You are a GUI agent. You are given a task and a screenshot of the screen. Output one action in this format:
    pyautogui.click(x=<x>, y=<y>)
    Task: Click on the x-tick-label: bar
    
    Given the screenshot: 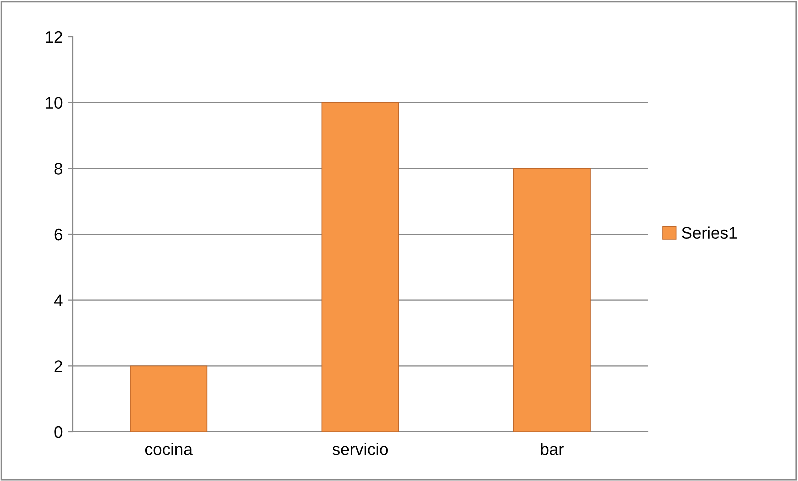 What is the action you would take?
    pyautogui.click(x=552, y=449)
    